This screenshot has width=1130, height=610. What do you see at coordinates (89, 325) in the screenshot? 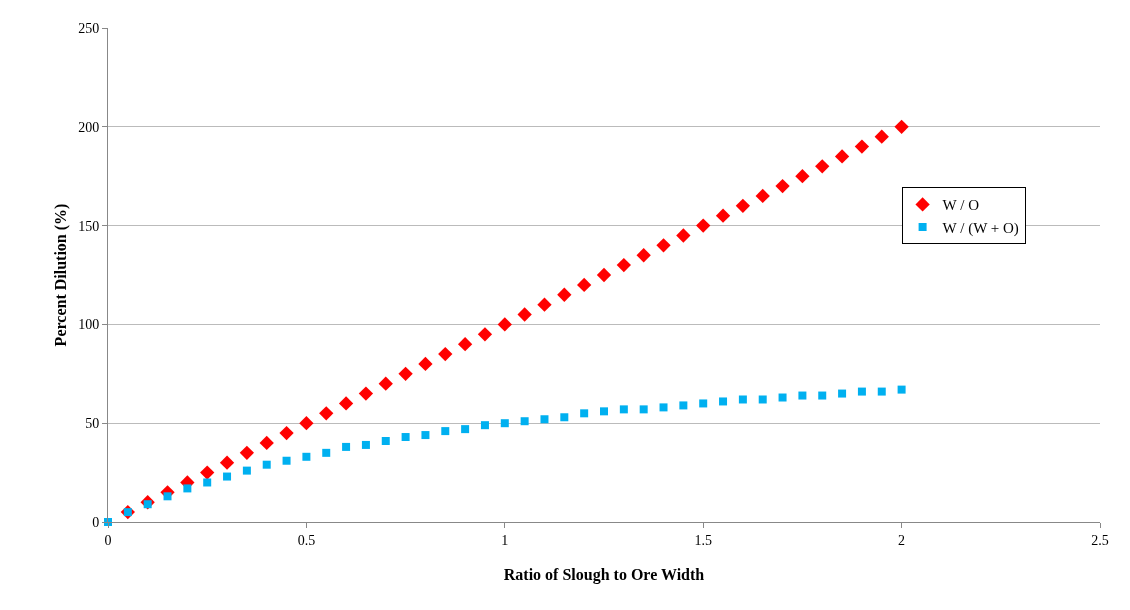
I see `y-tick-label: 100` at bounding box center [89, 325].